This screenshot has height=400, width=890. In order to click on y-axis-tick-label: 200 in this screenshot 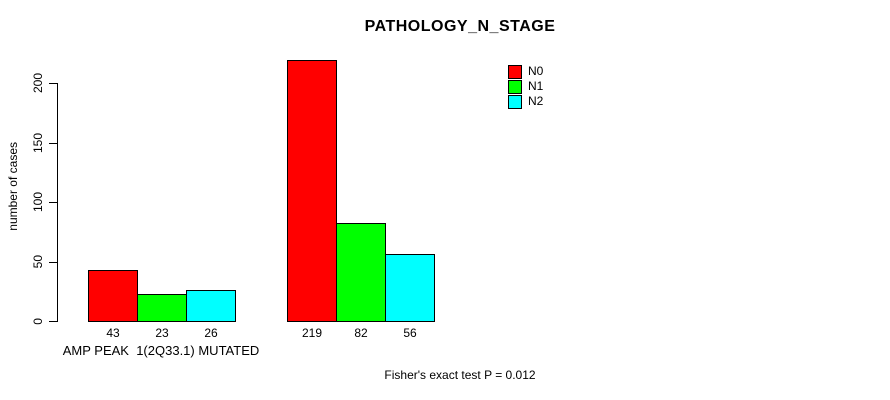, I will do `click(38, 83)`.